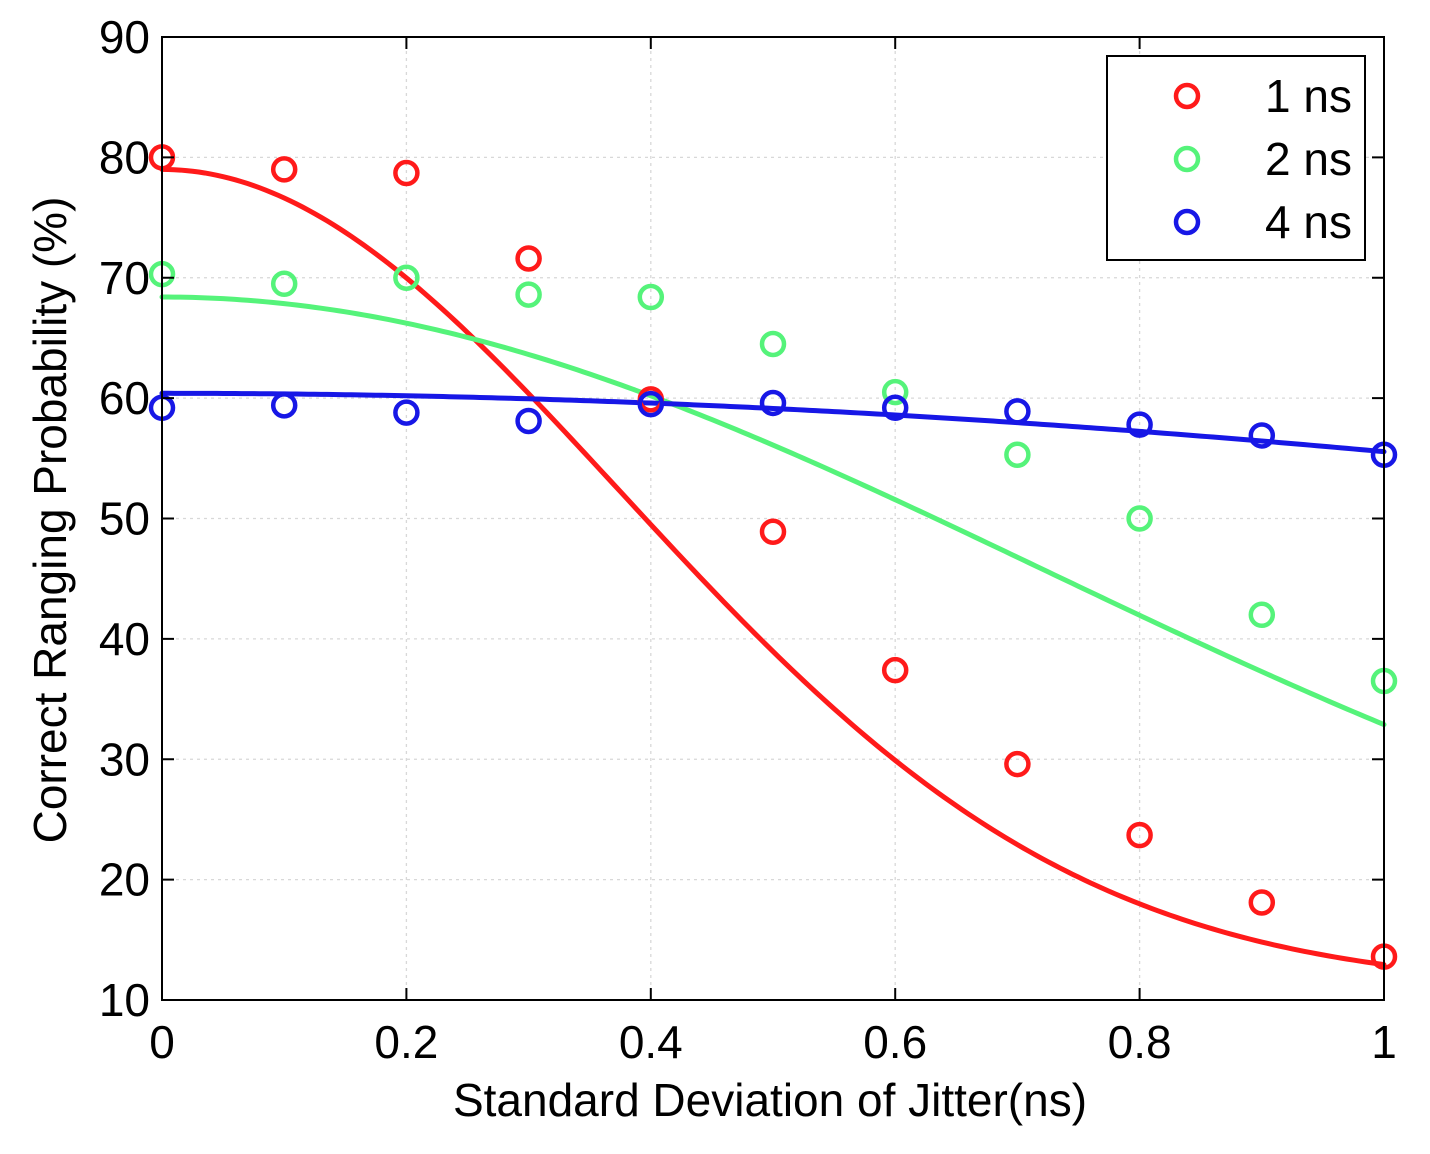 This screenshot has height=1154, width=1430. I want to click on legend-box, so click(1236, 158).